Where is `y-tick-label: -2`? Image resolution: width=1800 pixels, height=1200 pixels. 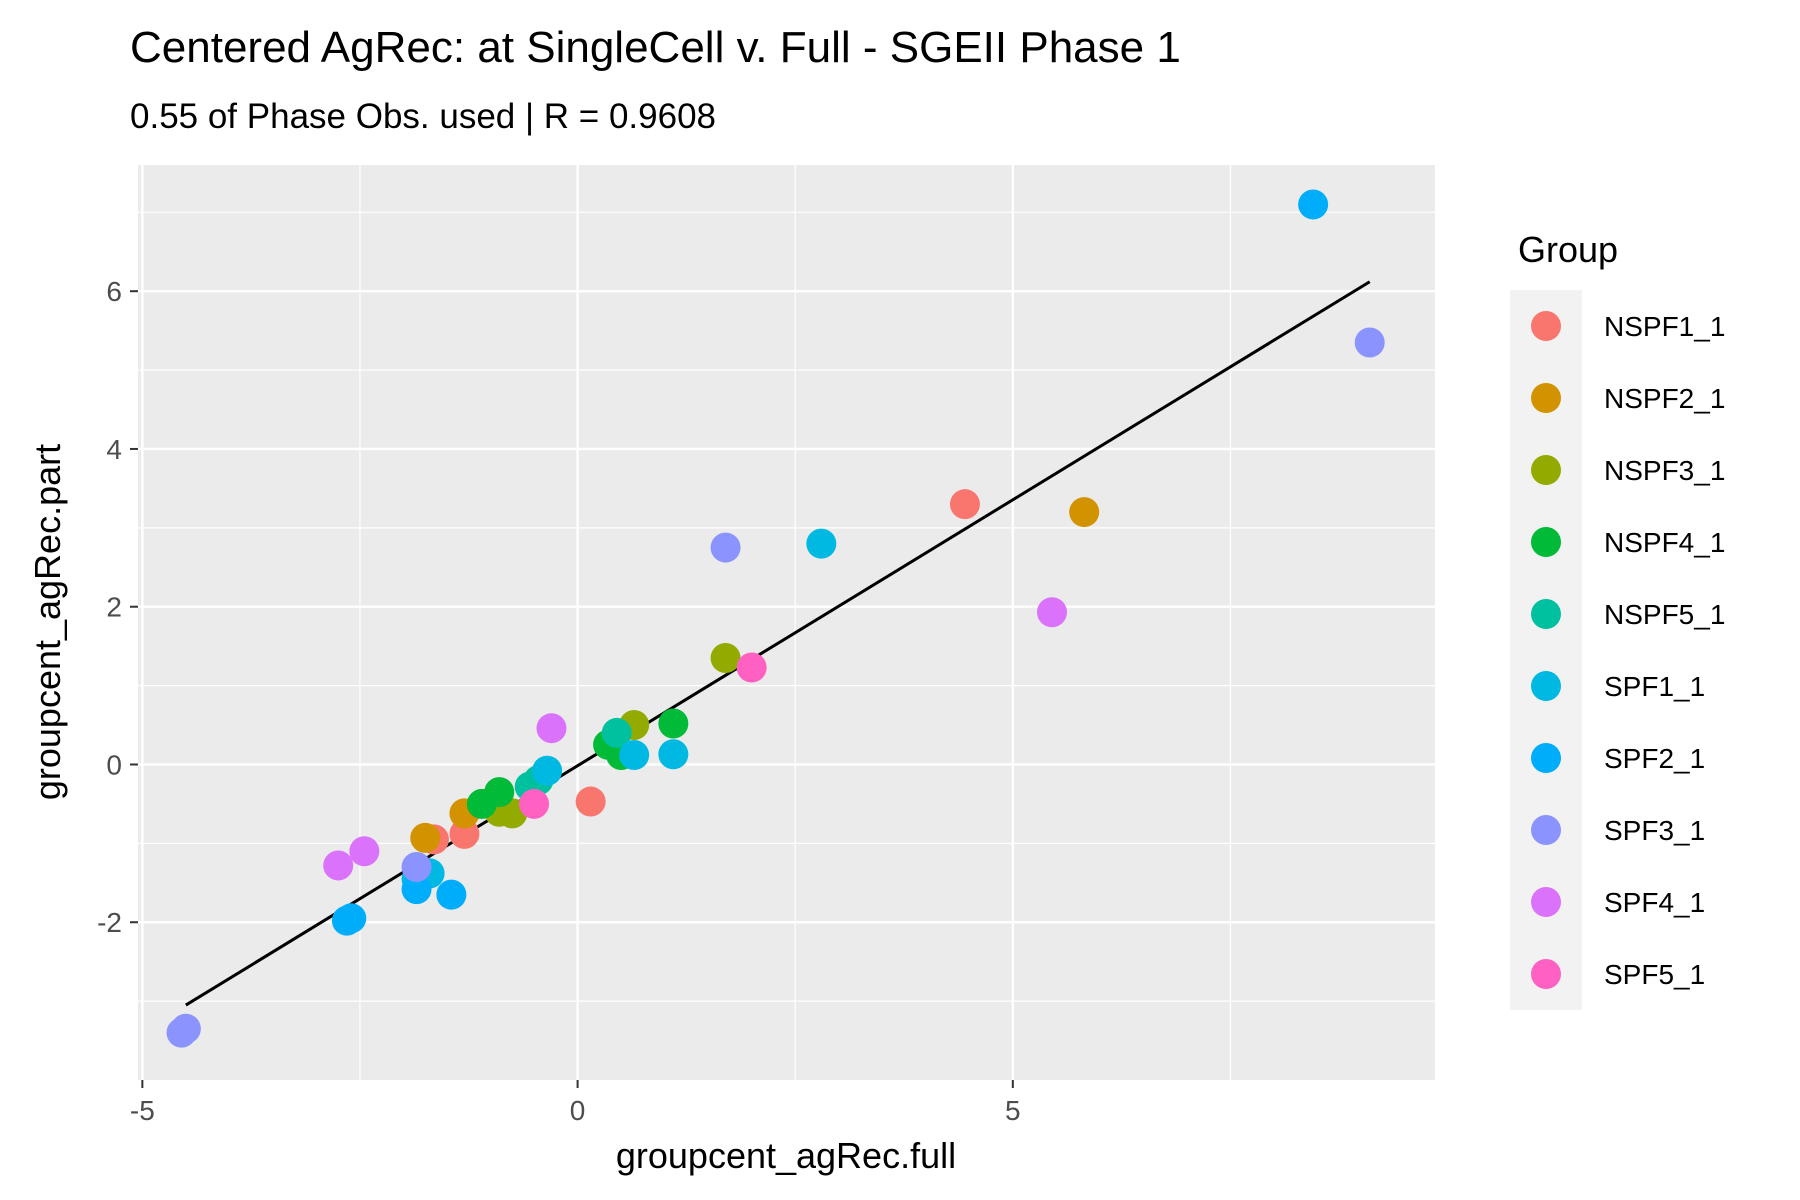
y-tick-label: -2 is located at coordinates (109, 922).